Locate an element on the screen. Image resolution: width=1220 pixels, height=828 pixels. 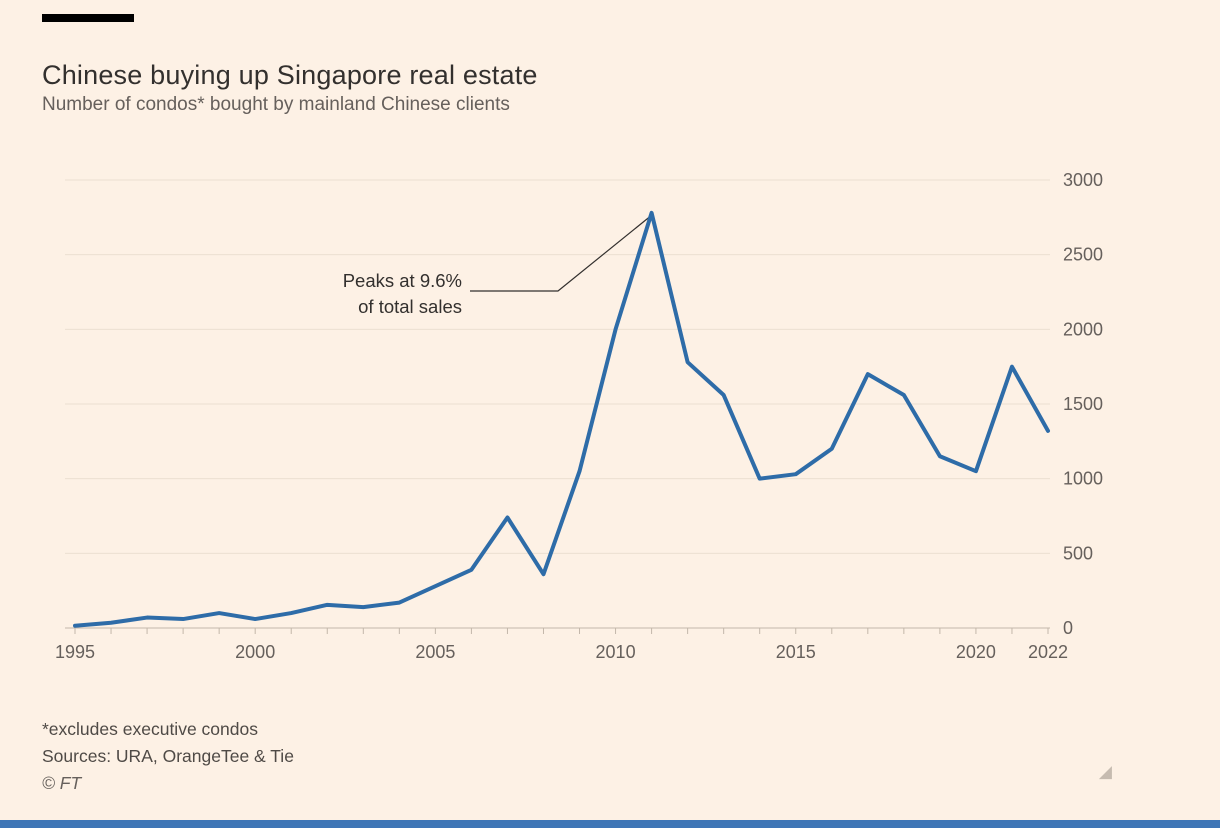
svg-text: 1500 is located at coordinates (1083, 404).